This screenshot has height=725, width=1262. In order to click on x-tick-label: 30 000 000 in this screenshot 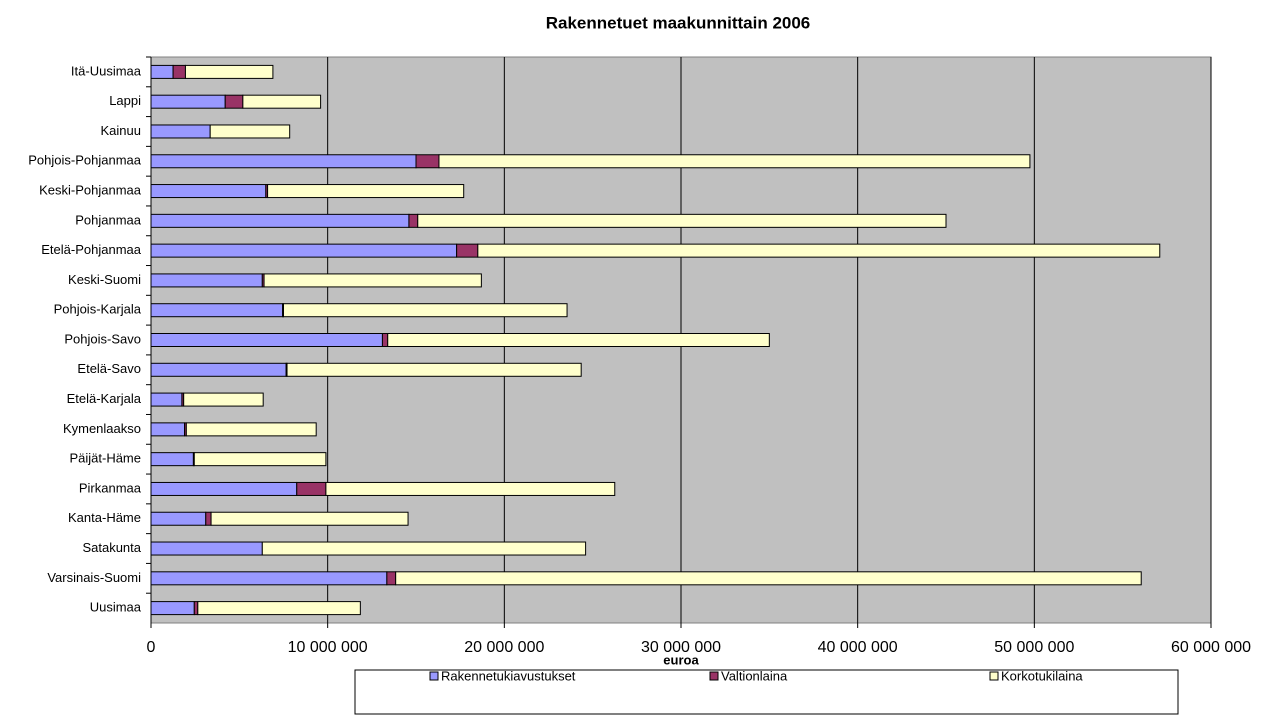, I will do `click(681, 647)`.